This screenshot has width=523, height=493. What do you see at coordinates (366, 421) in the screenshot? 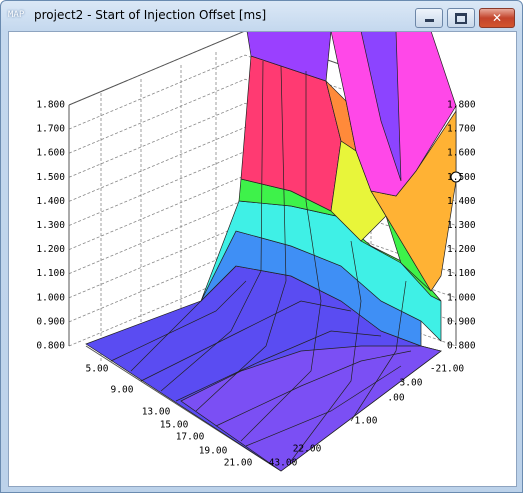
I see `y-tick-label: 1.00` at bounding box center [366, 421].